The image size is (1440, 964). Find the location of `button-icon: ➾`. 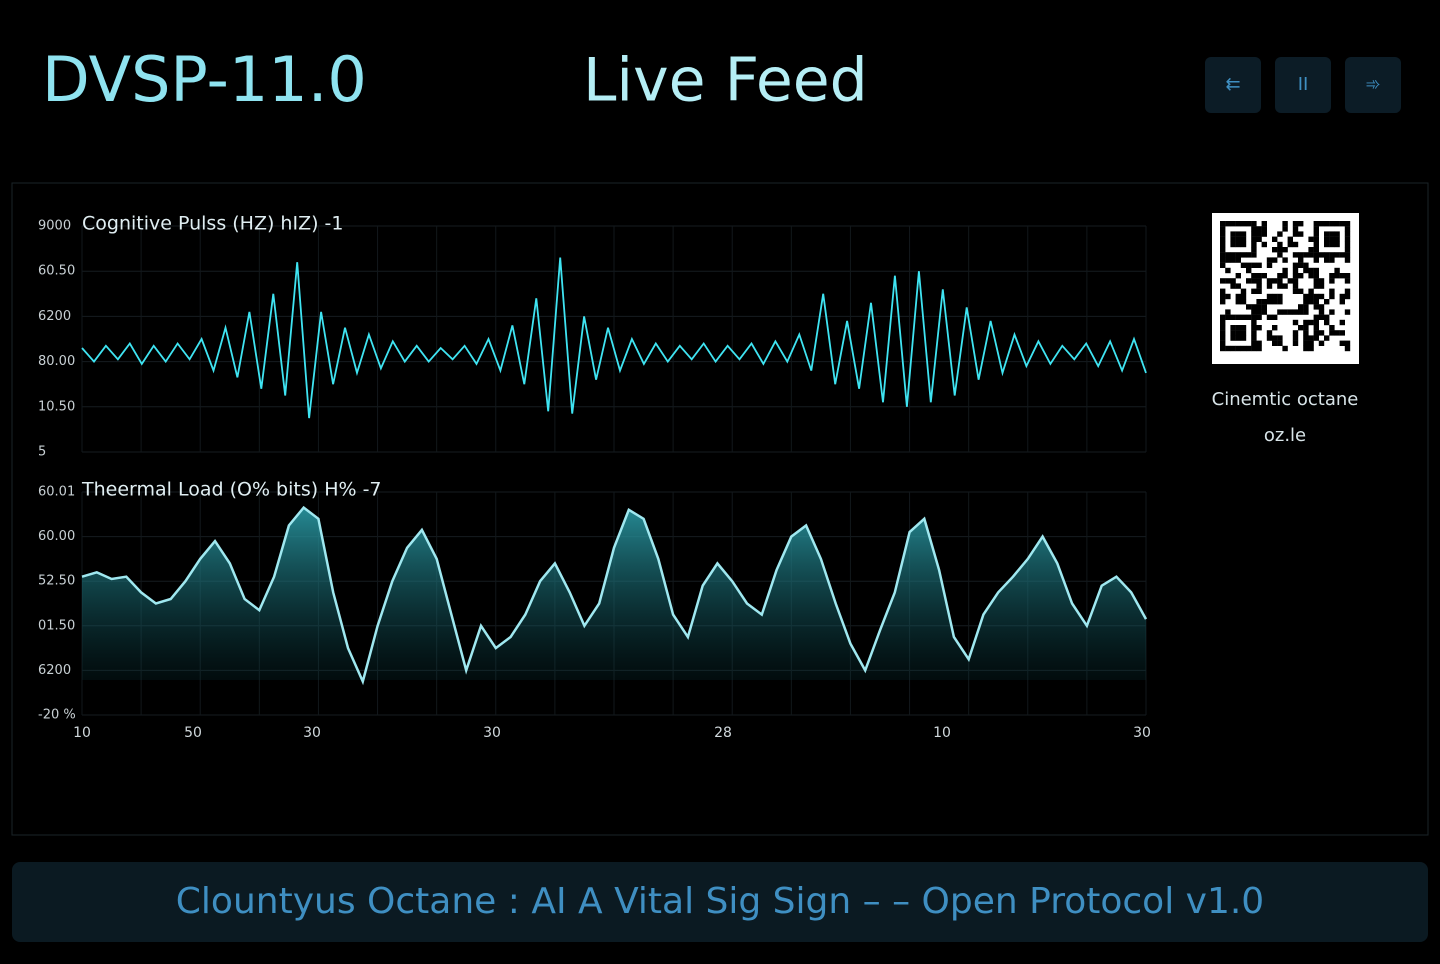

button-icon: ➾ is located at coordinates (1372, 84).